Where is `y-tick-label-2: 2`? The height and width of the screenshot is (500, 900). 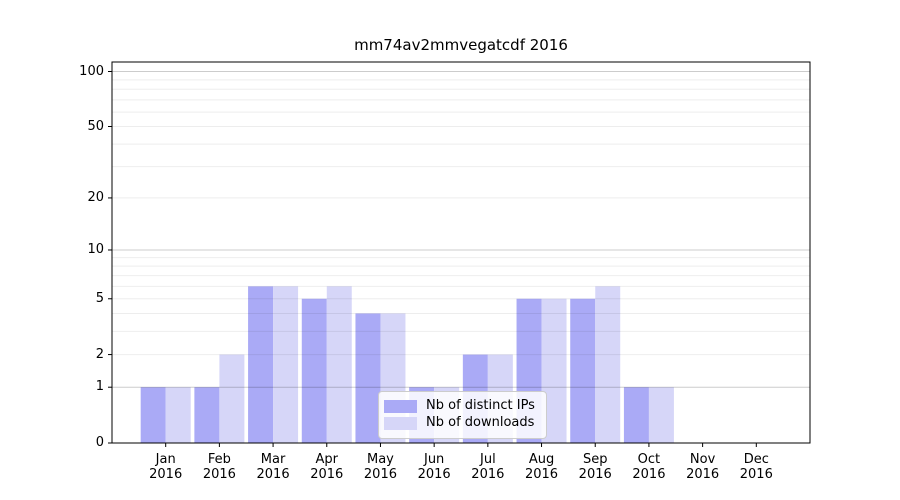
y-tick-label-2: 2 is located at coordinates (99, 354).